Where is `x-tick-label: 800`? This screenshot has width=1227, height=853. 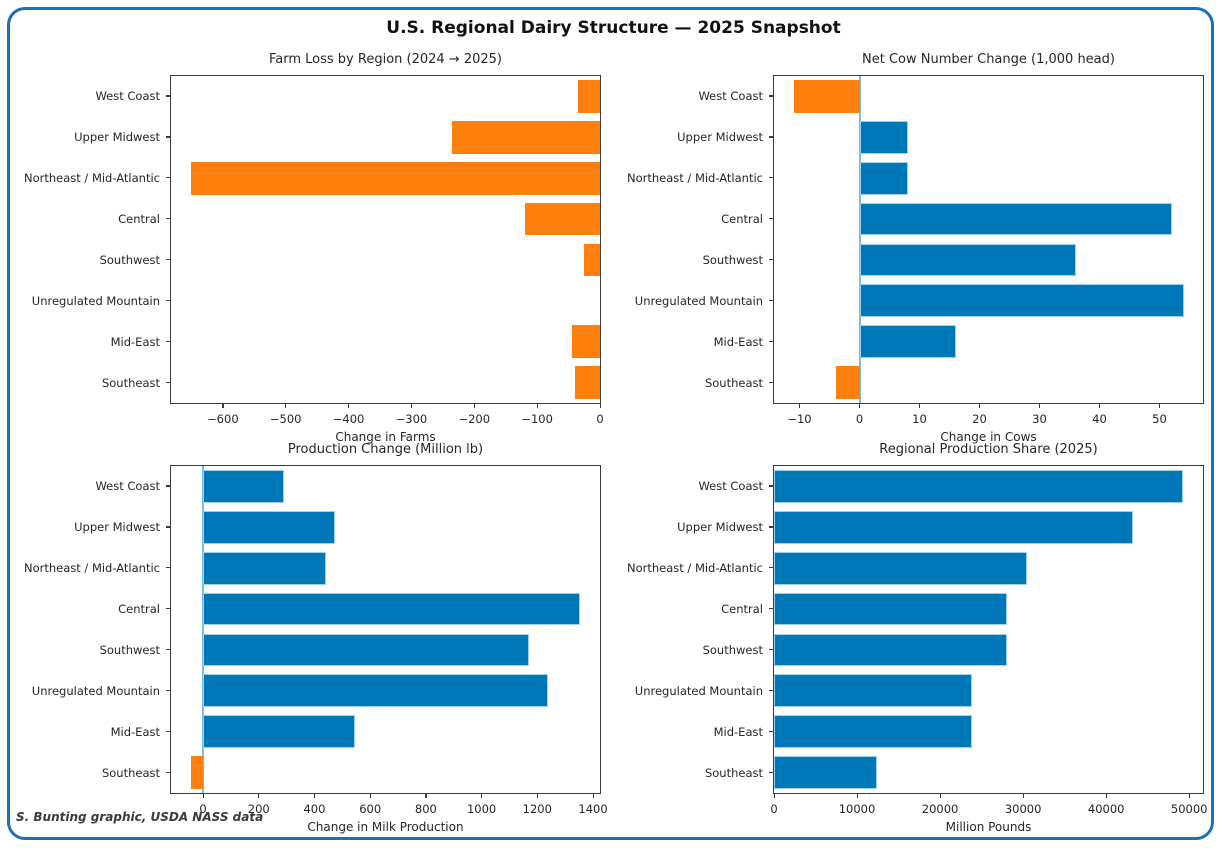
x-tick-label: 800 is located at coordinates (425, 809).